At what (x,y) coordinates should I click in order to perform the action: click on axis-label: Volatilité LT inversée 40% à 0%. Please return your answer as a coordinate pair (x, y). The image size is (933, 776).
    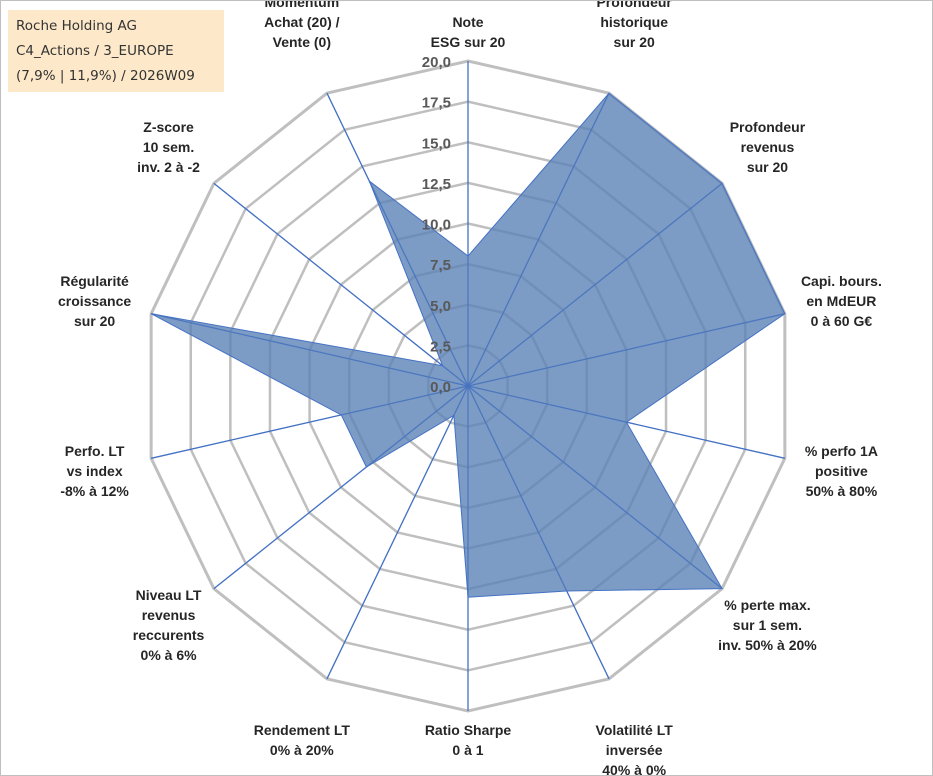
    Looking at the image, I should click on (635, 748).